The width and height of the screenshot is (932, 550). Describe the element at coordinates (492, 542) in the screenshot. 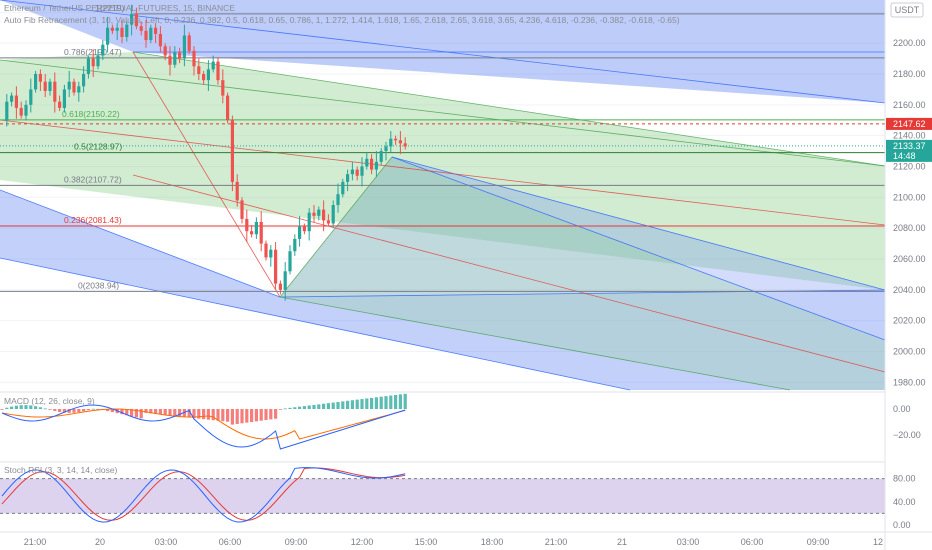

I see `time-tick: 18:00` at that location.